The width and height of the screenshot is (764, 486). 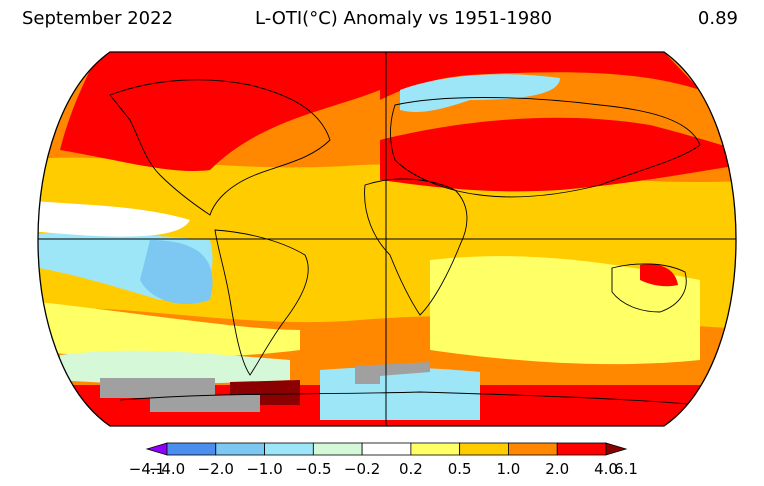 What do you see at coordinates (176, 272) in the screenshot?
I see `anomaly-peru-cool` at bounding box center [176, 272].